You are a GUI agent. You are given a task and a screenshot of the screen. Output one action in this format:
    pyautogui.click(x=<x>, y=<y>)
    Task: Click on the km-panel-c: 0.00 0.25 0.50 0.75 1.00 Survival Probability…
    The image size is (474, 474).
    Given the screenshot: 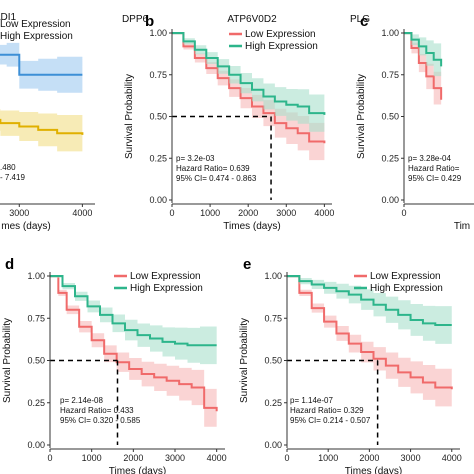 What is the action you would take?
    pyautogui.click(x=415, y=122)
    